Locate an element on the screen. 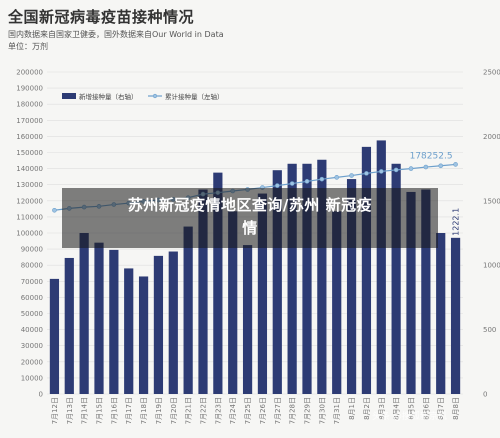 This screenshot has width=500, height=438. x-tick-label: 7月18日 is located at coordinates (144, 410).